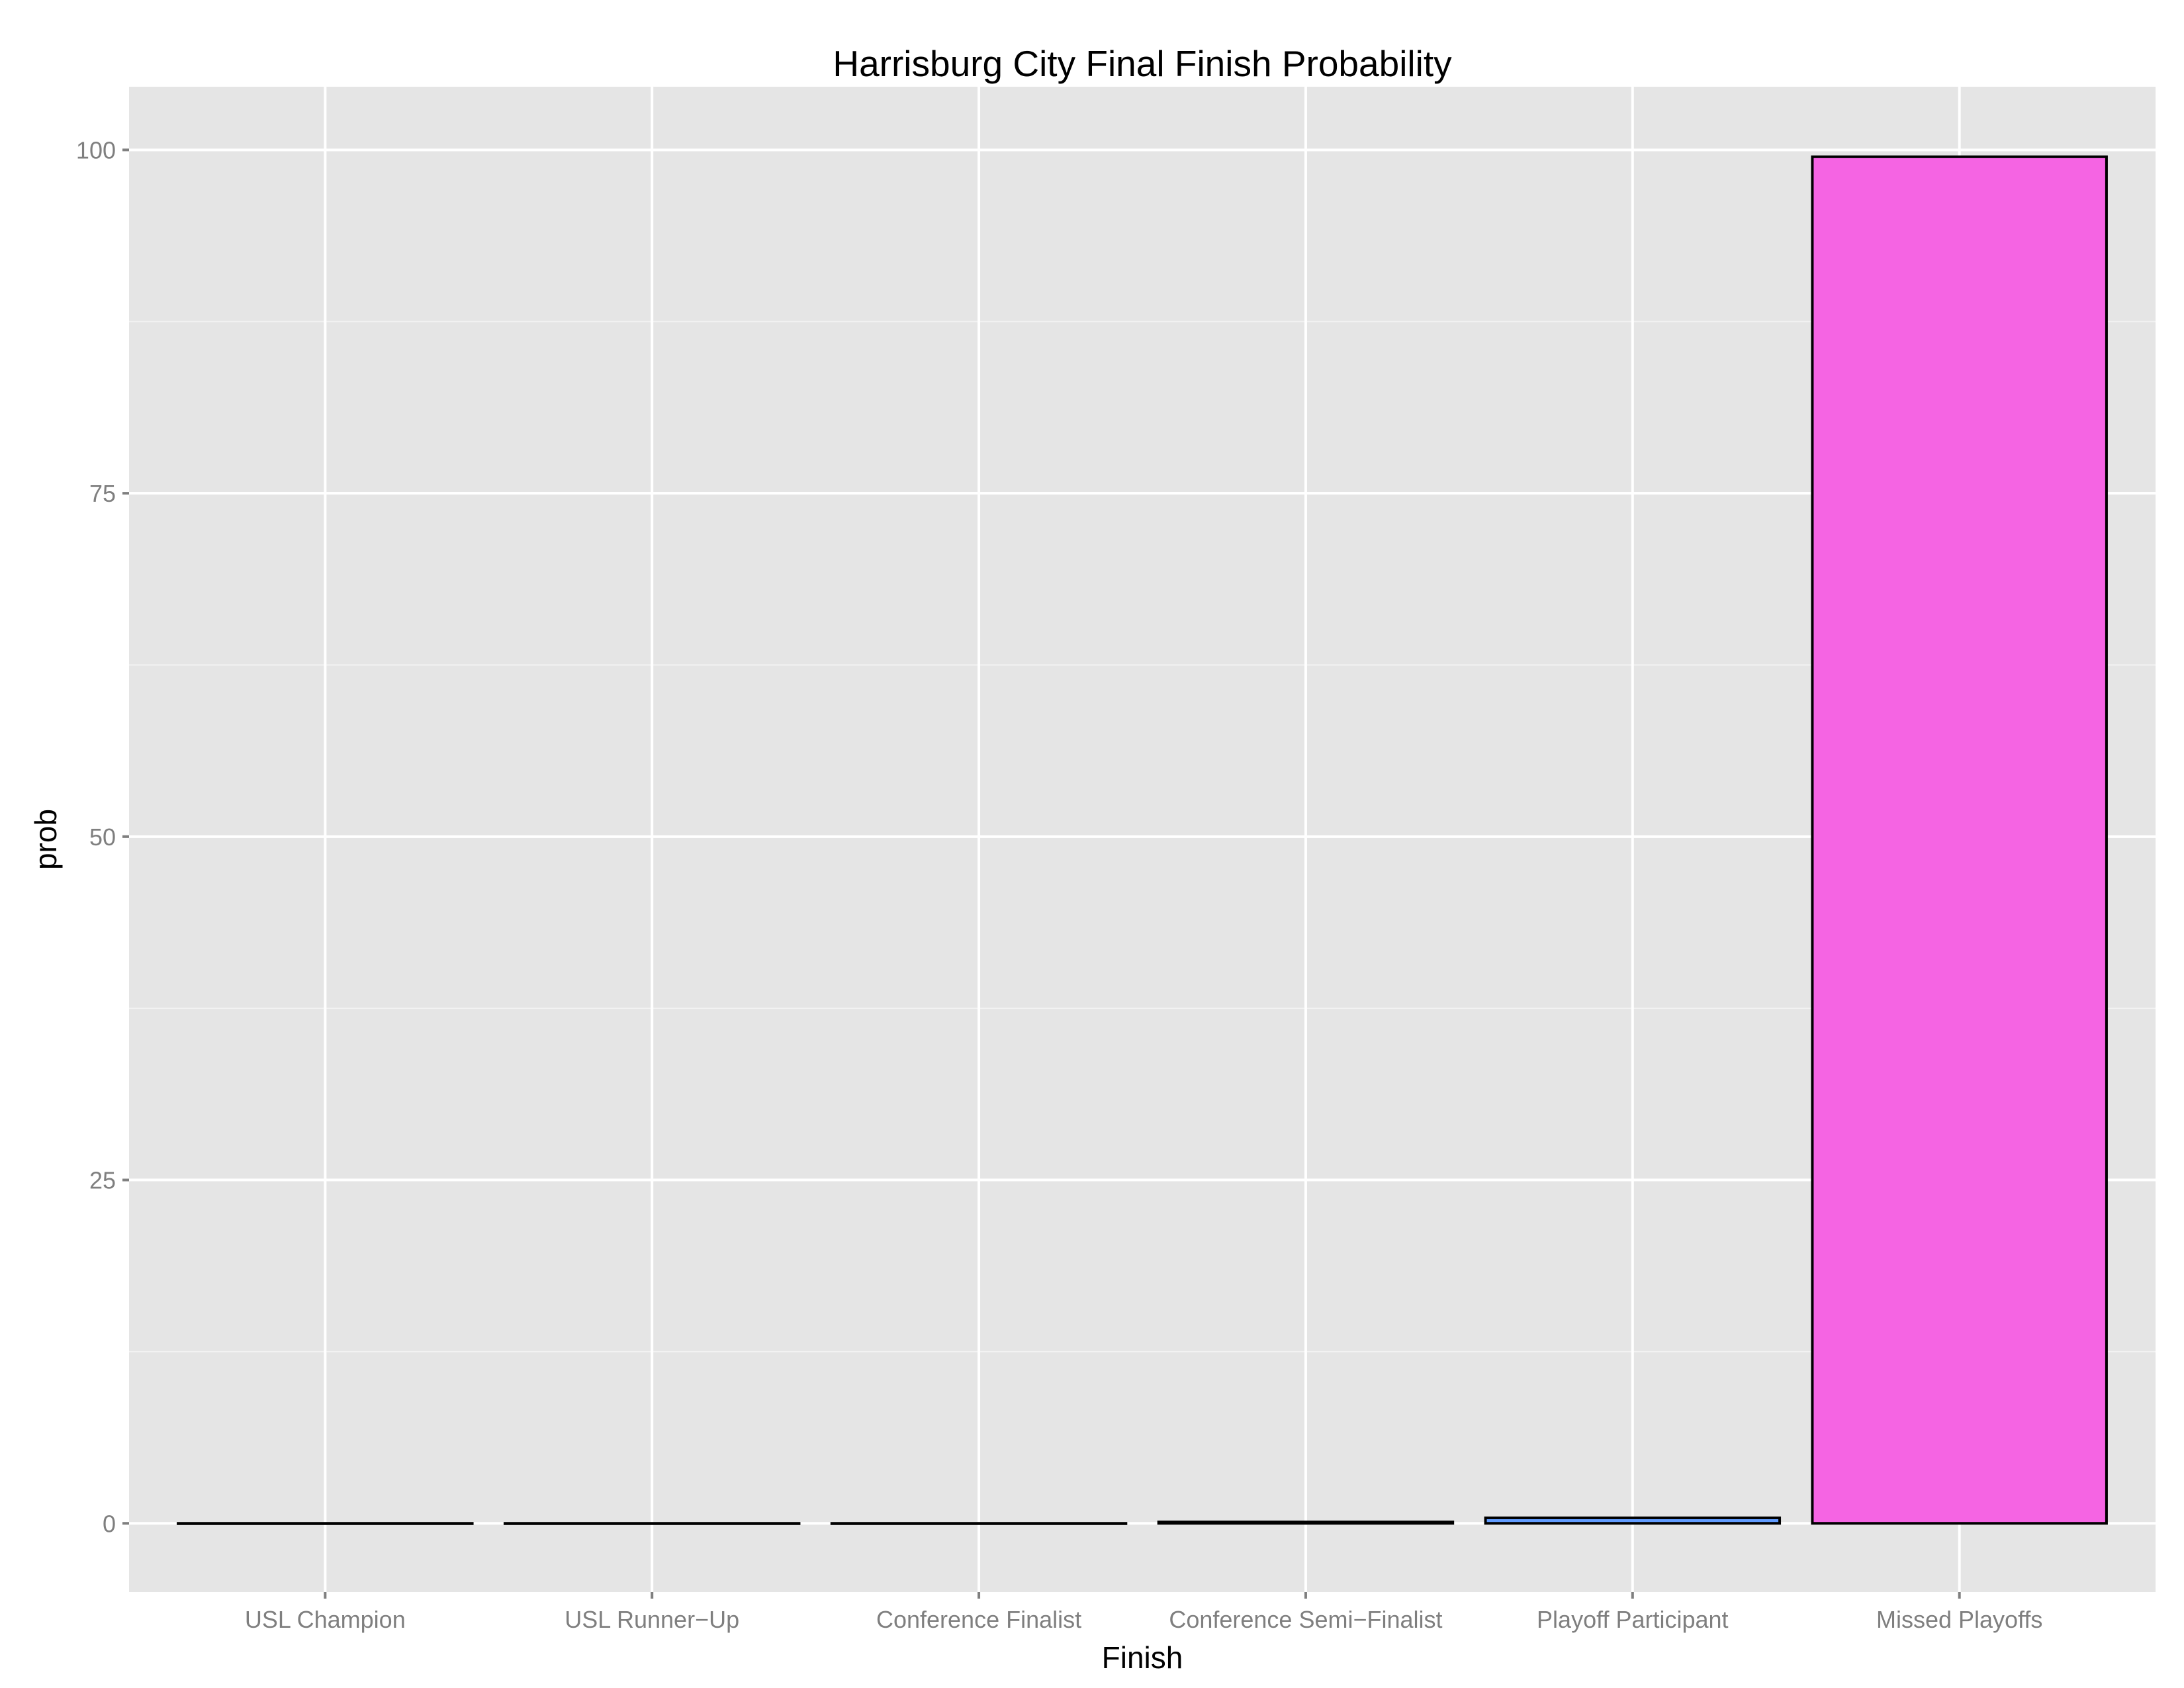 The height and width of the screenshot is (1688, 2184). I want to click on x-tick-label: Conference Finalist, so click(978, 1619).